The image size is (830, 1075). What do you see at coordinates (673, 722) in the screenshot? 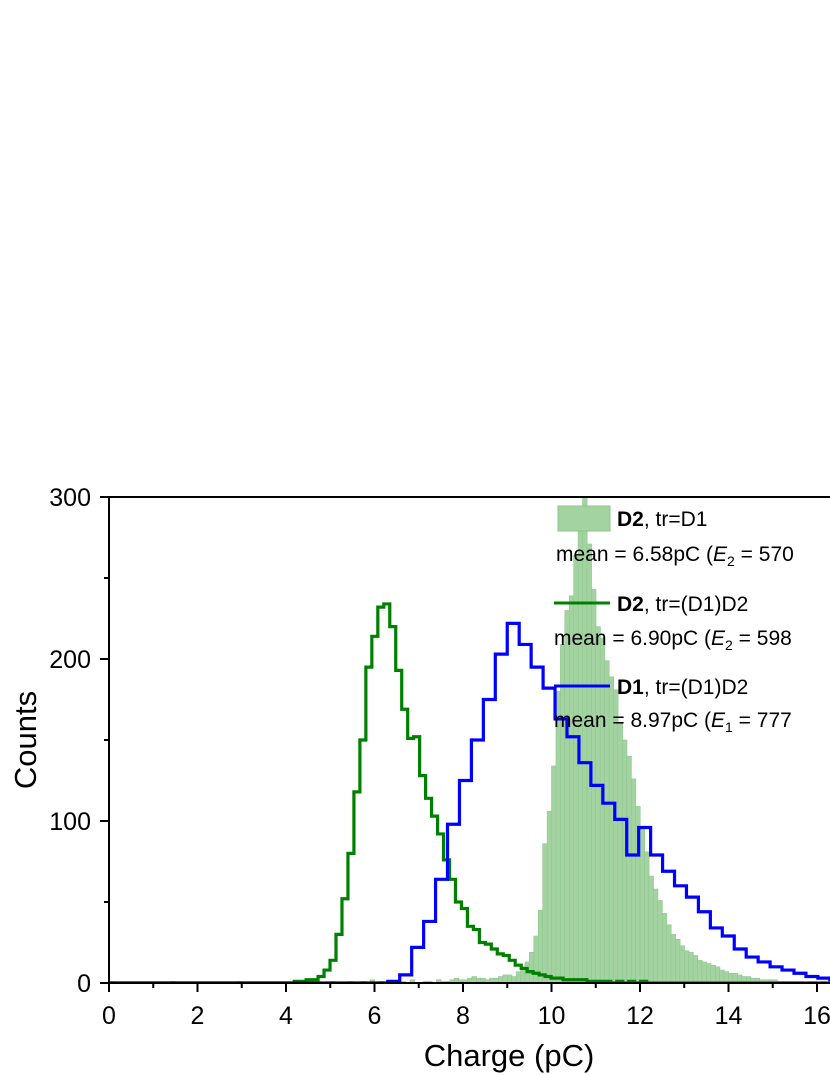
I see `legend-entry-3-stats: mean = 8.97pC (E1 = 777` at bounding box center [673, 722].